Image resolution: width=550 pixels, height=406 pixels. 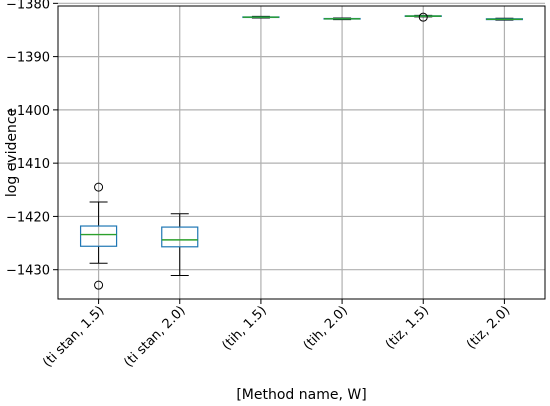 I want to click on y-axis-label: log evidence, so click(x=12, y=152).